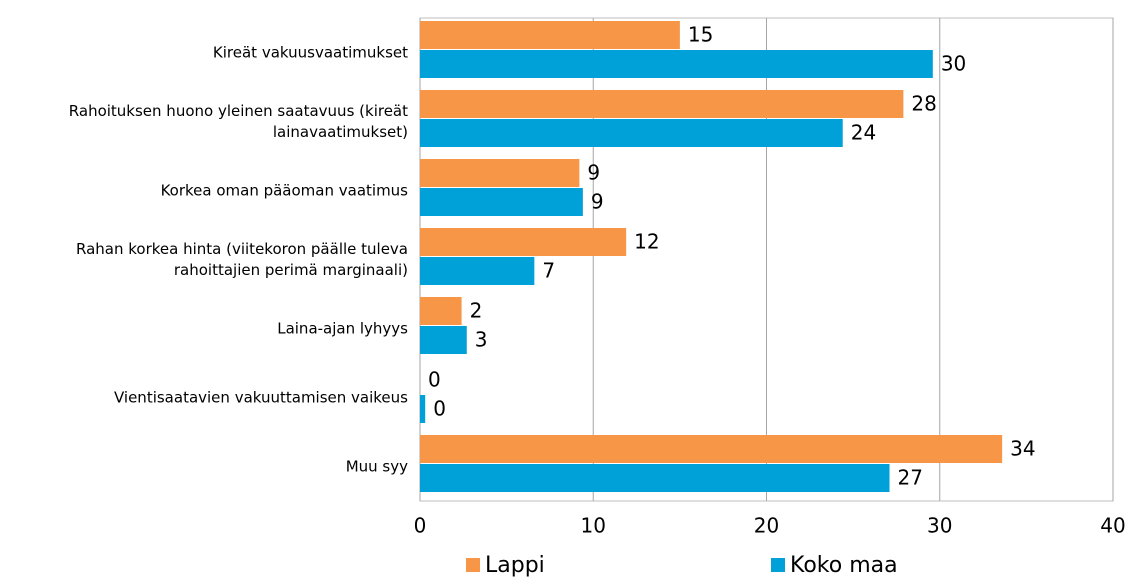 The height and width of the screenshot is (579, 1138). I want to click on legend-label: Lappi, so click(515, 565).